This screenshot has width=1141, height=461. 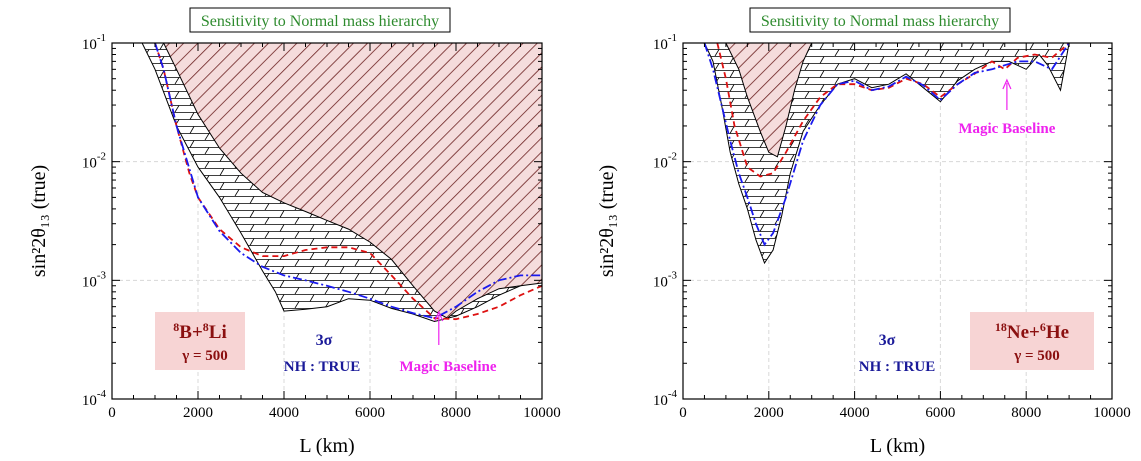 What do you see at coordinates (206, 327) in the screenshot?
I see `beam-mass-b: 8` at bounding box center [206, 327].